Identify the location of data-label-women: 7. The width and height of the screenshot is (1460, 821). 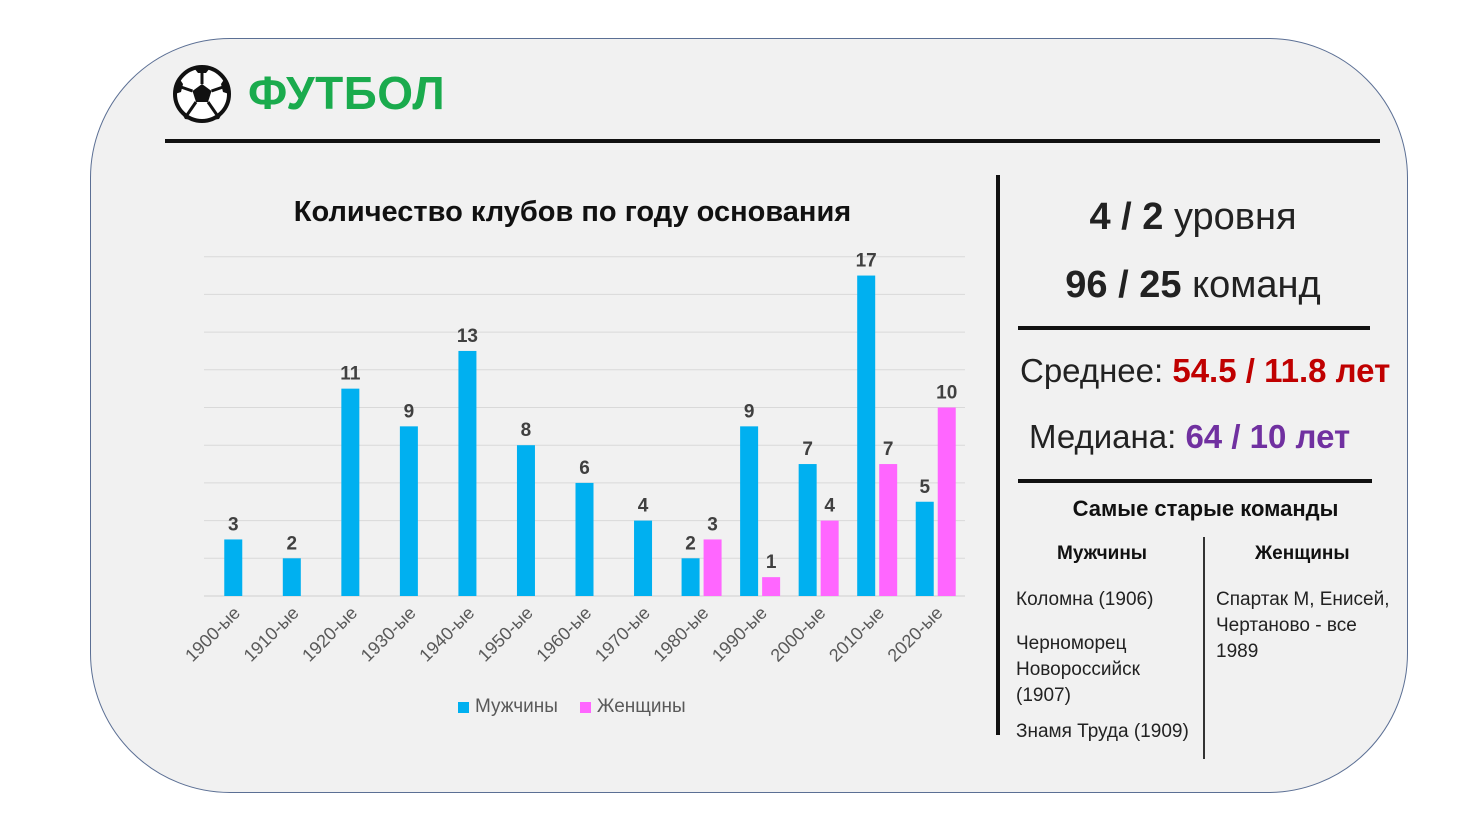
(888, 449).